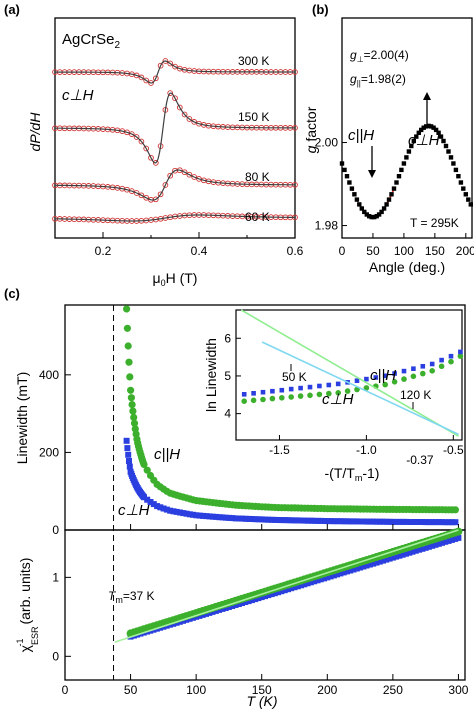 This screenshot has height=710, width=474. Describe the element at coordinates (253, 117) in the screenshot. I see `panel-a-label-150k: 150 K` at that location.